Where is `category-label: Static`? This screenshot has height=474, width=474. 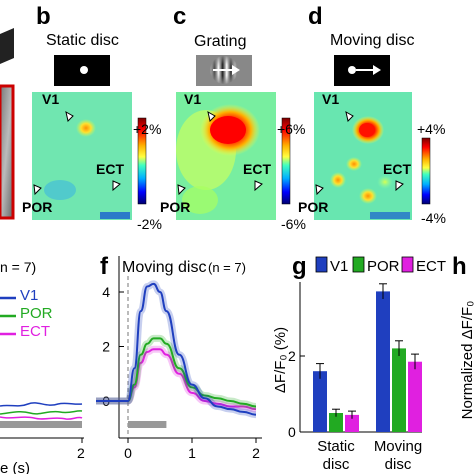 category-label: Static is located at coordinates (336, 446).